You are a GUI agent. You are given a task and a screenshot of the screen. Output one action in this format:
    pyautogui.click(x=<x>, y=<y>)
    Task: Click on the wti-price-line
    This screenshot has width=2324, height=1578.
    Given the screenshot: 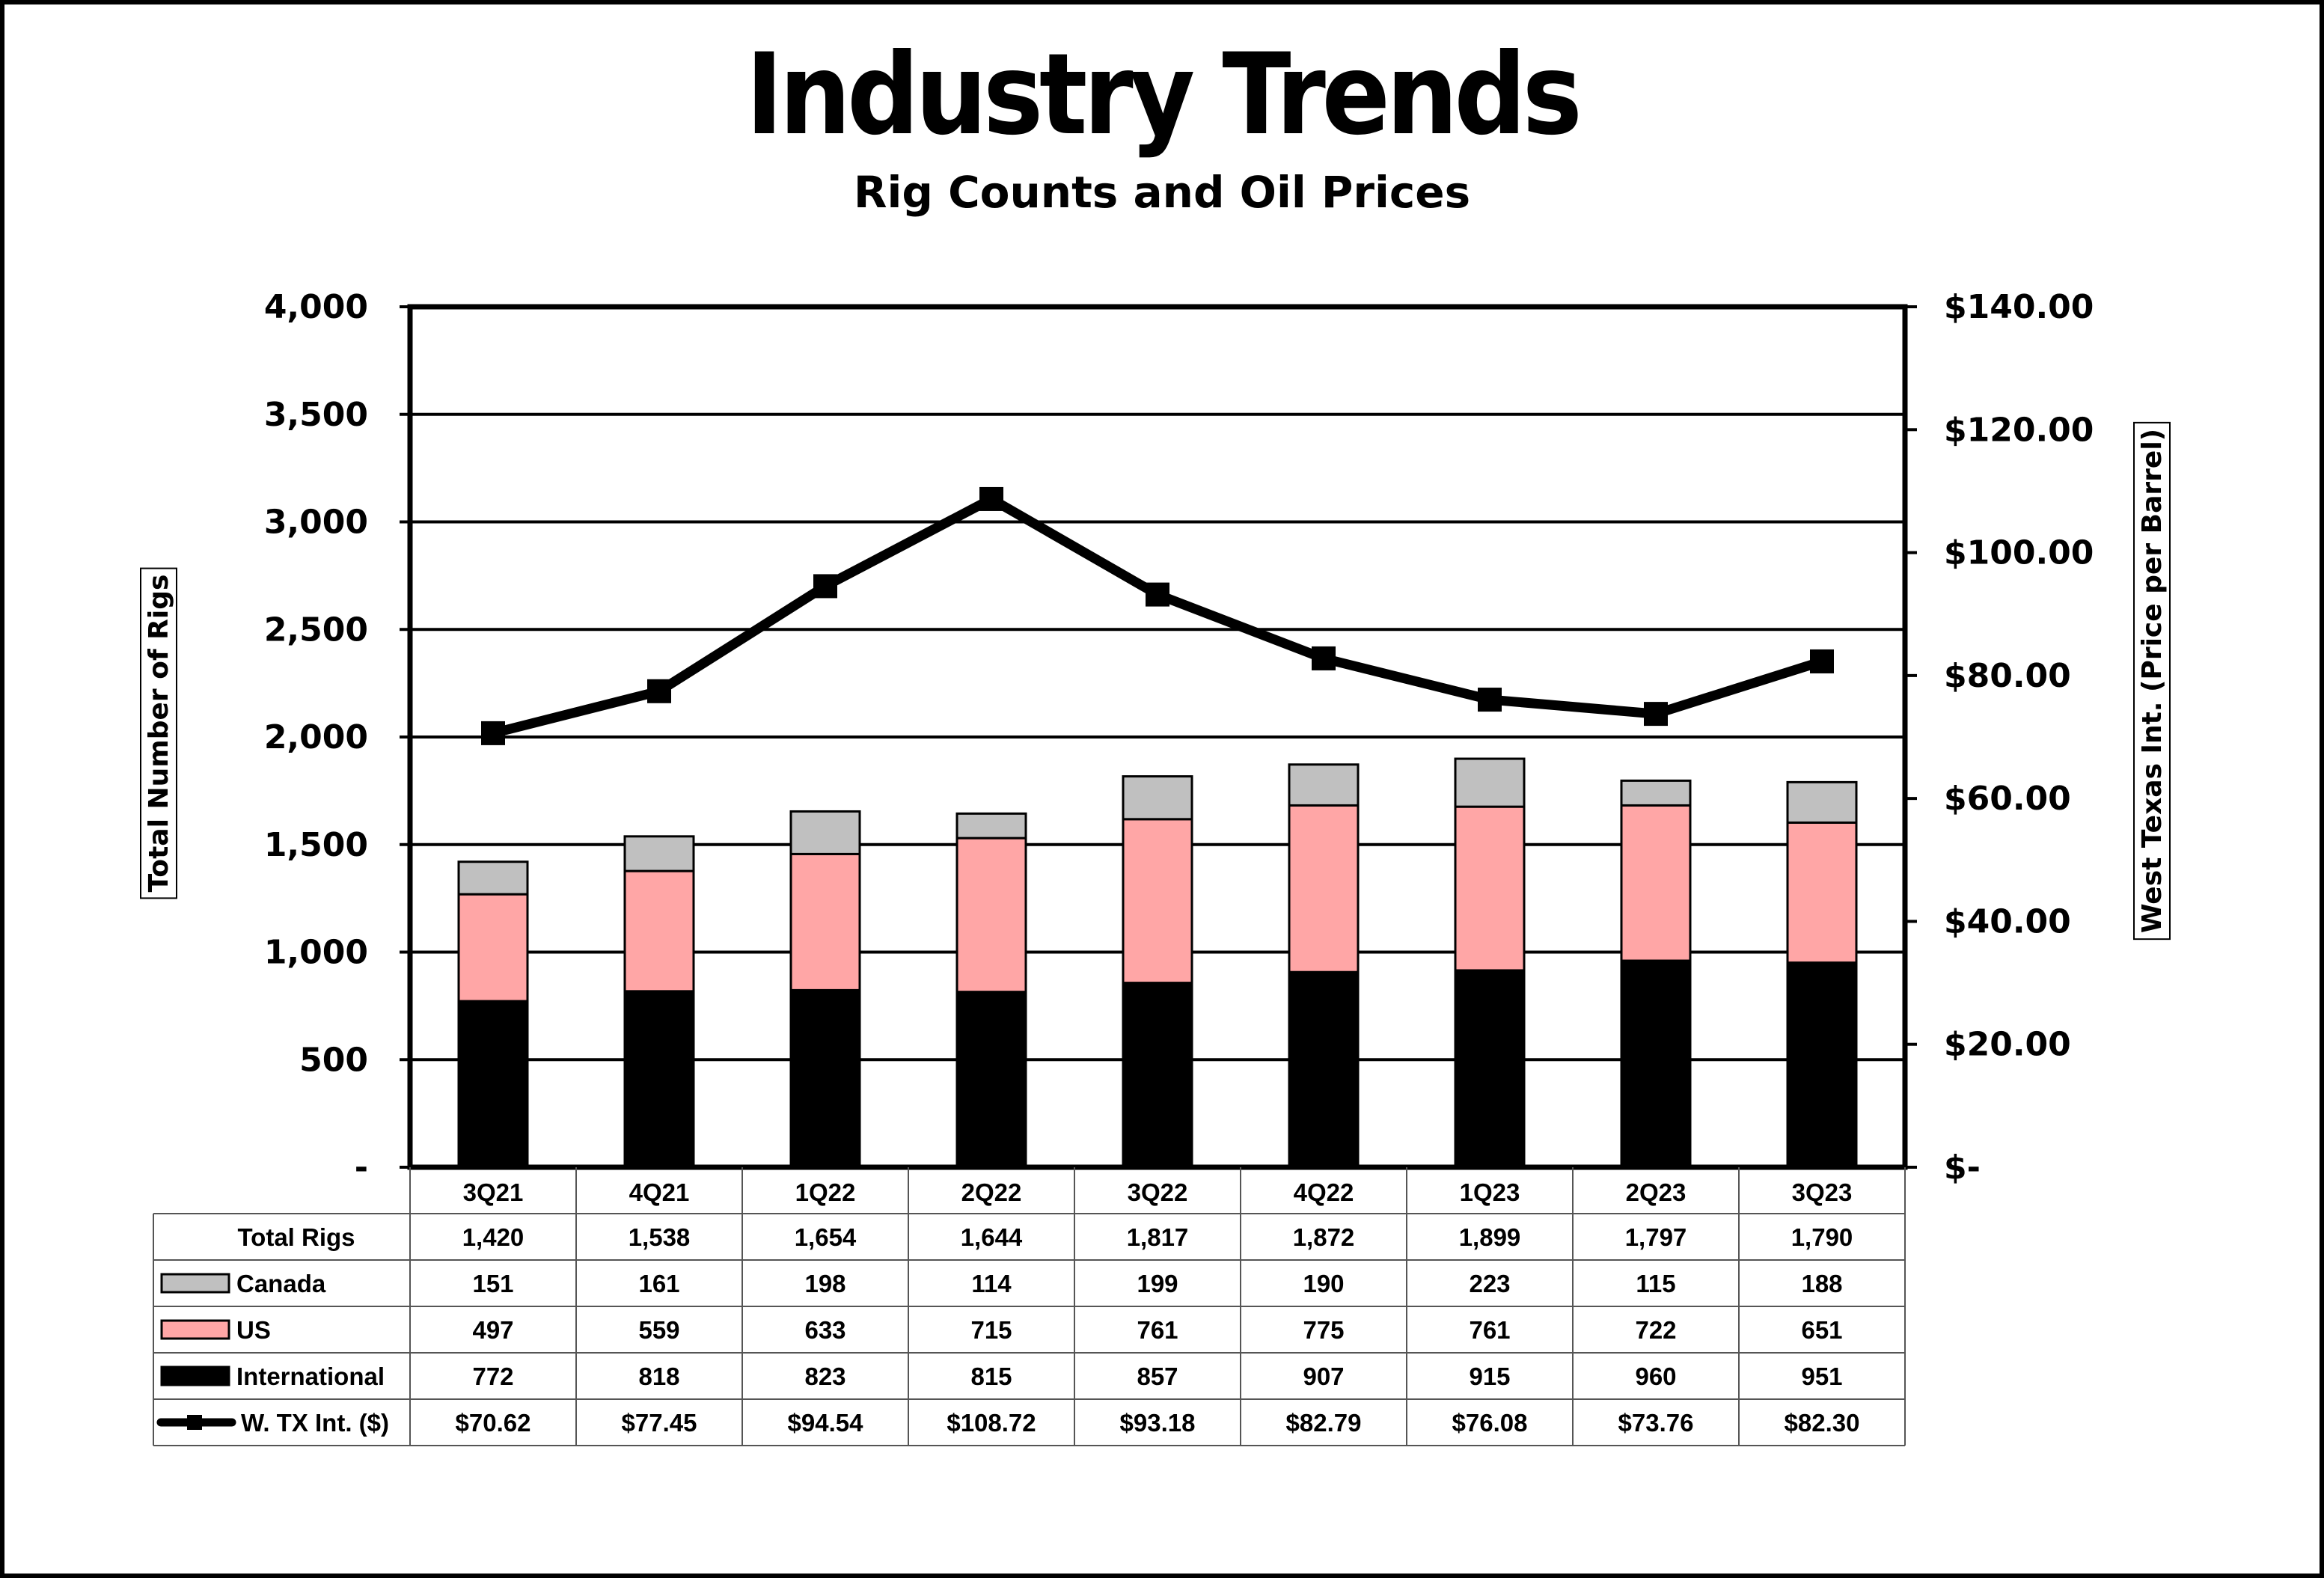 What is the action you would take?
    pyautogui.click(x=1157, y=616)
    